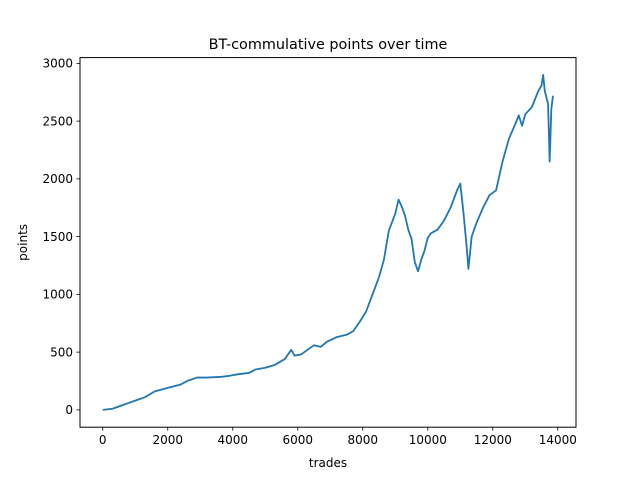 Image resolution: width=640 pixels, height=480 pixels. What do you see at coordinates (167, 440) in the screenshot?
I see `x-tick-label: 2000` at bounding box center [167, 440].